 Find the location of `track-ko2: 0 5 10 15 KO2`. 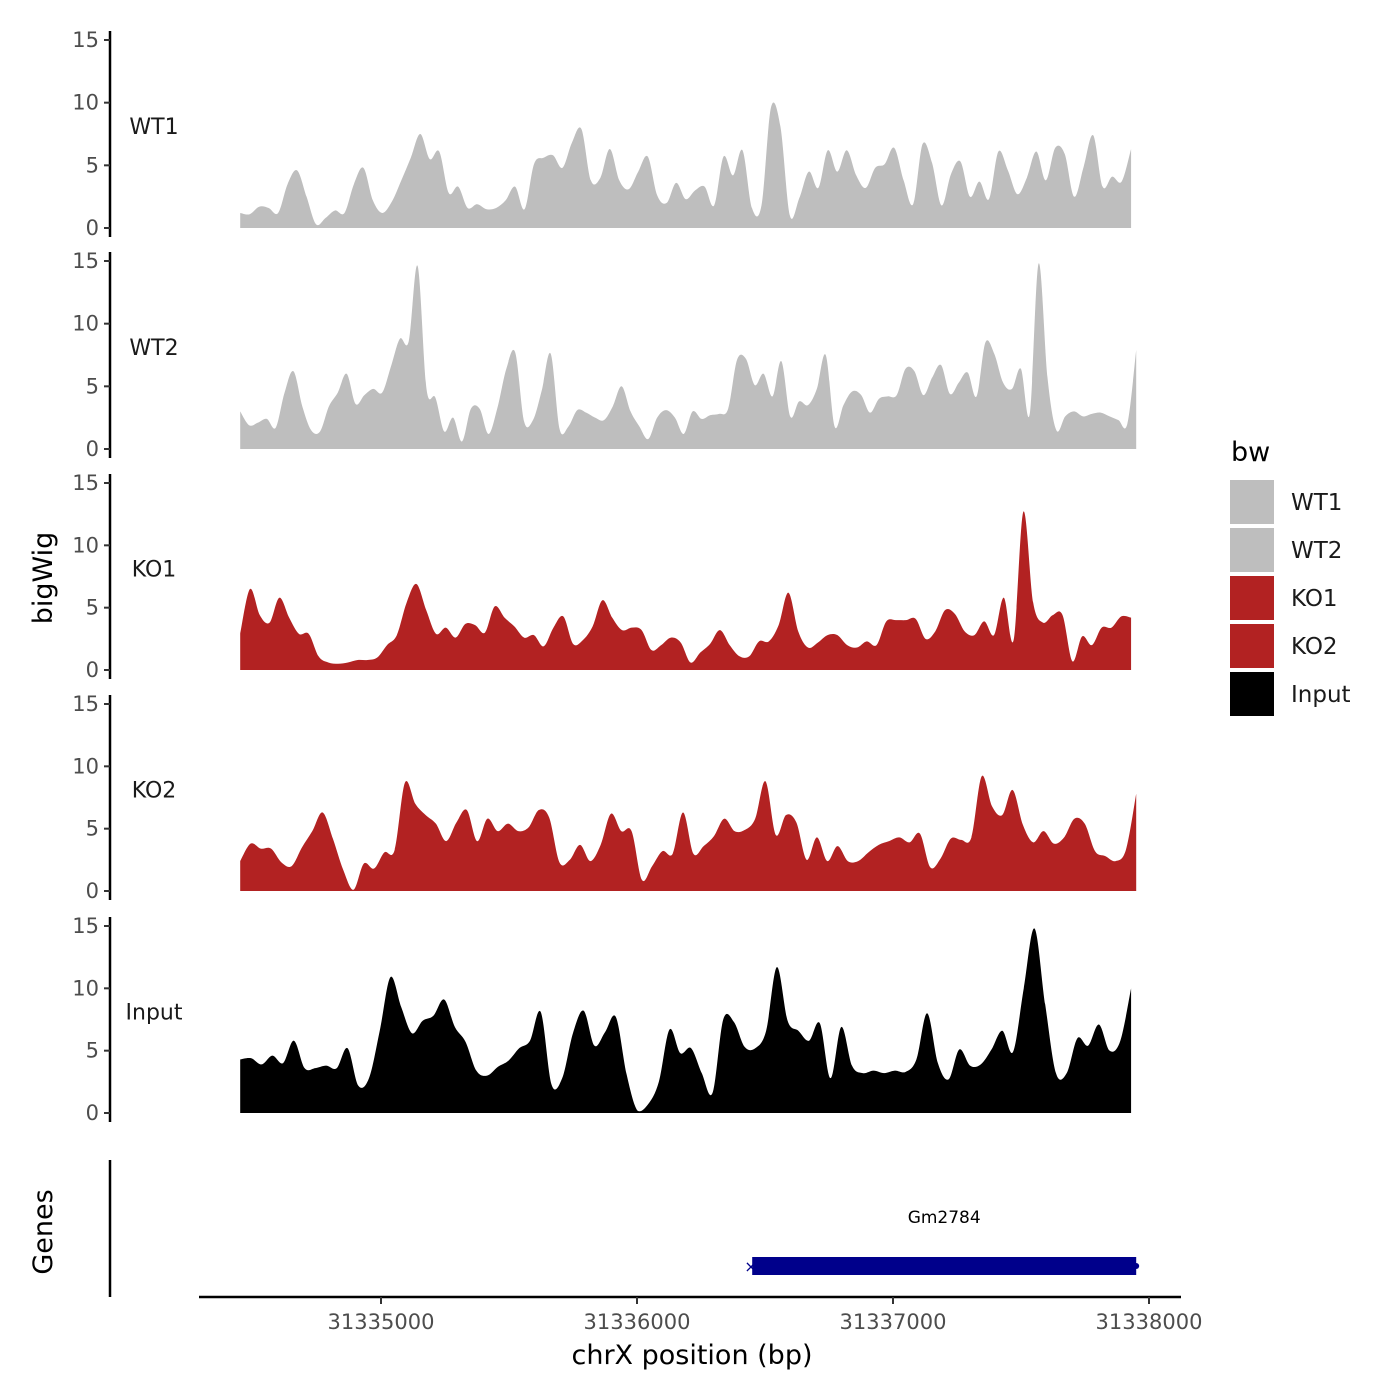

track-ko2: 0 5 10 15 KO2 is located at coordinates (604, 797).